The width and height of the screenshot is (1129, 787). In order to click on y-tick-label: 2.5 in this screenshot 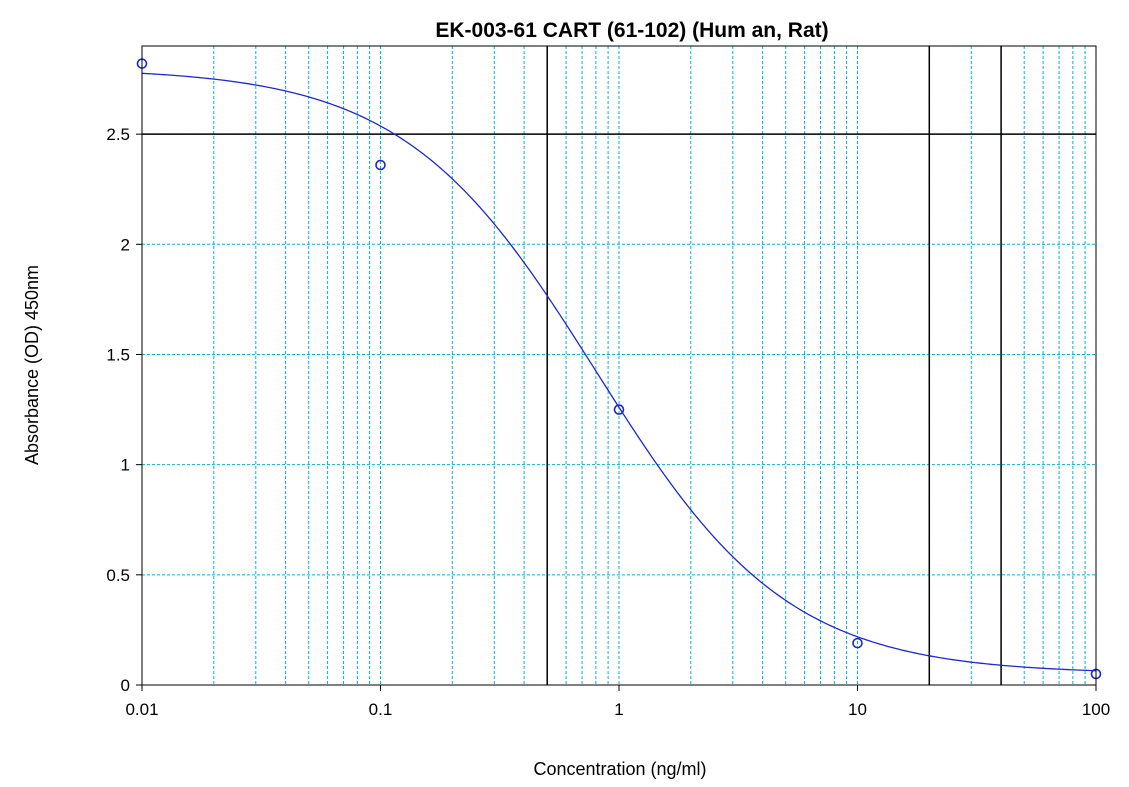, I will do `click(118, 134)`.